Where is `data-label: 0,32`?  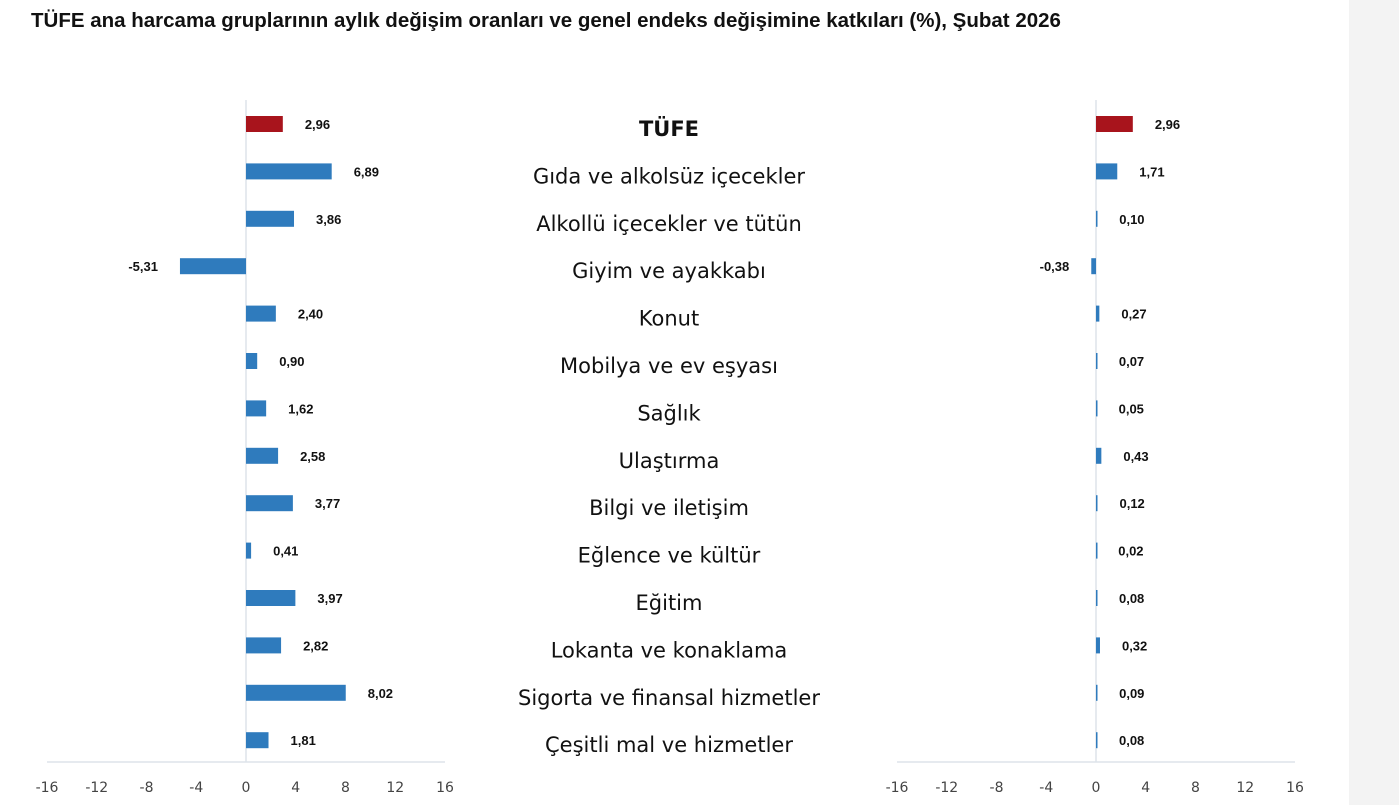 data-label: 0,32 is located at coordinates (1134, 645).